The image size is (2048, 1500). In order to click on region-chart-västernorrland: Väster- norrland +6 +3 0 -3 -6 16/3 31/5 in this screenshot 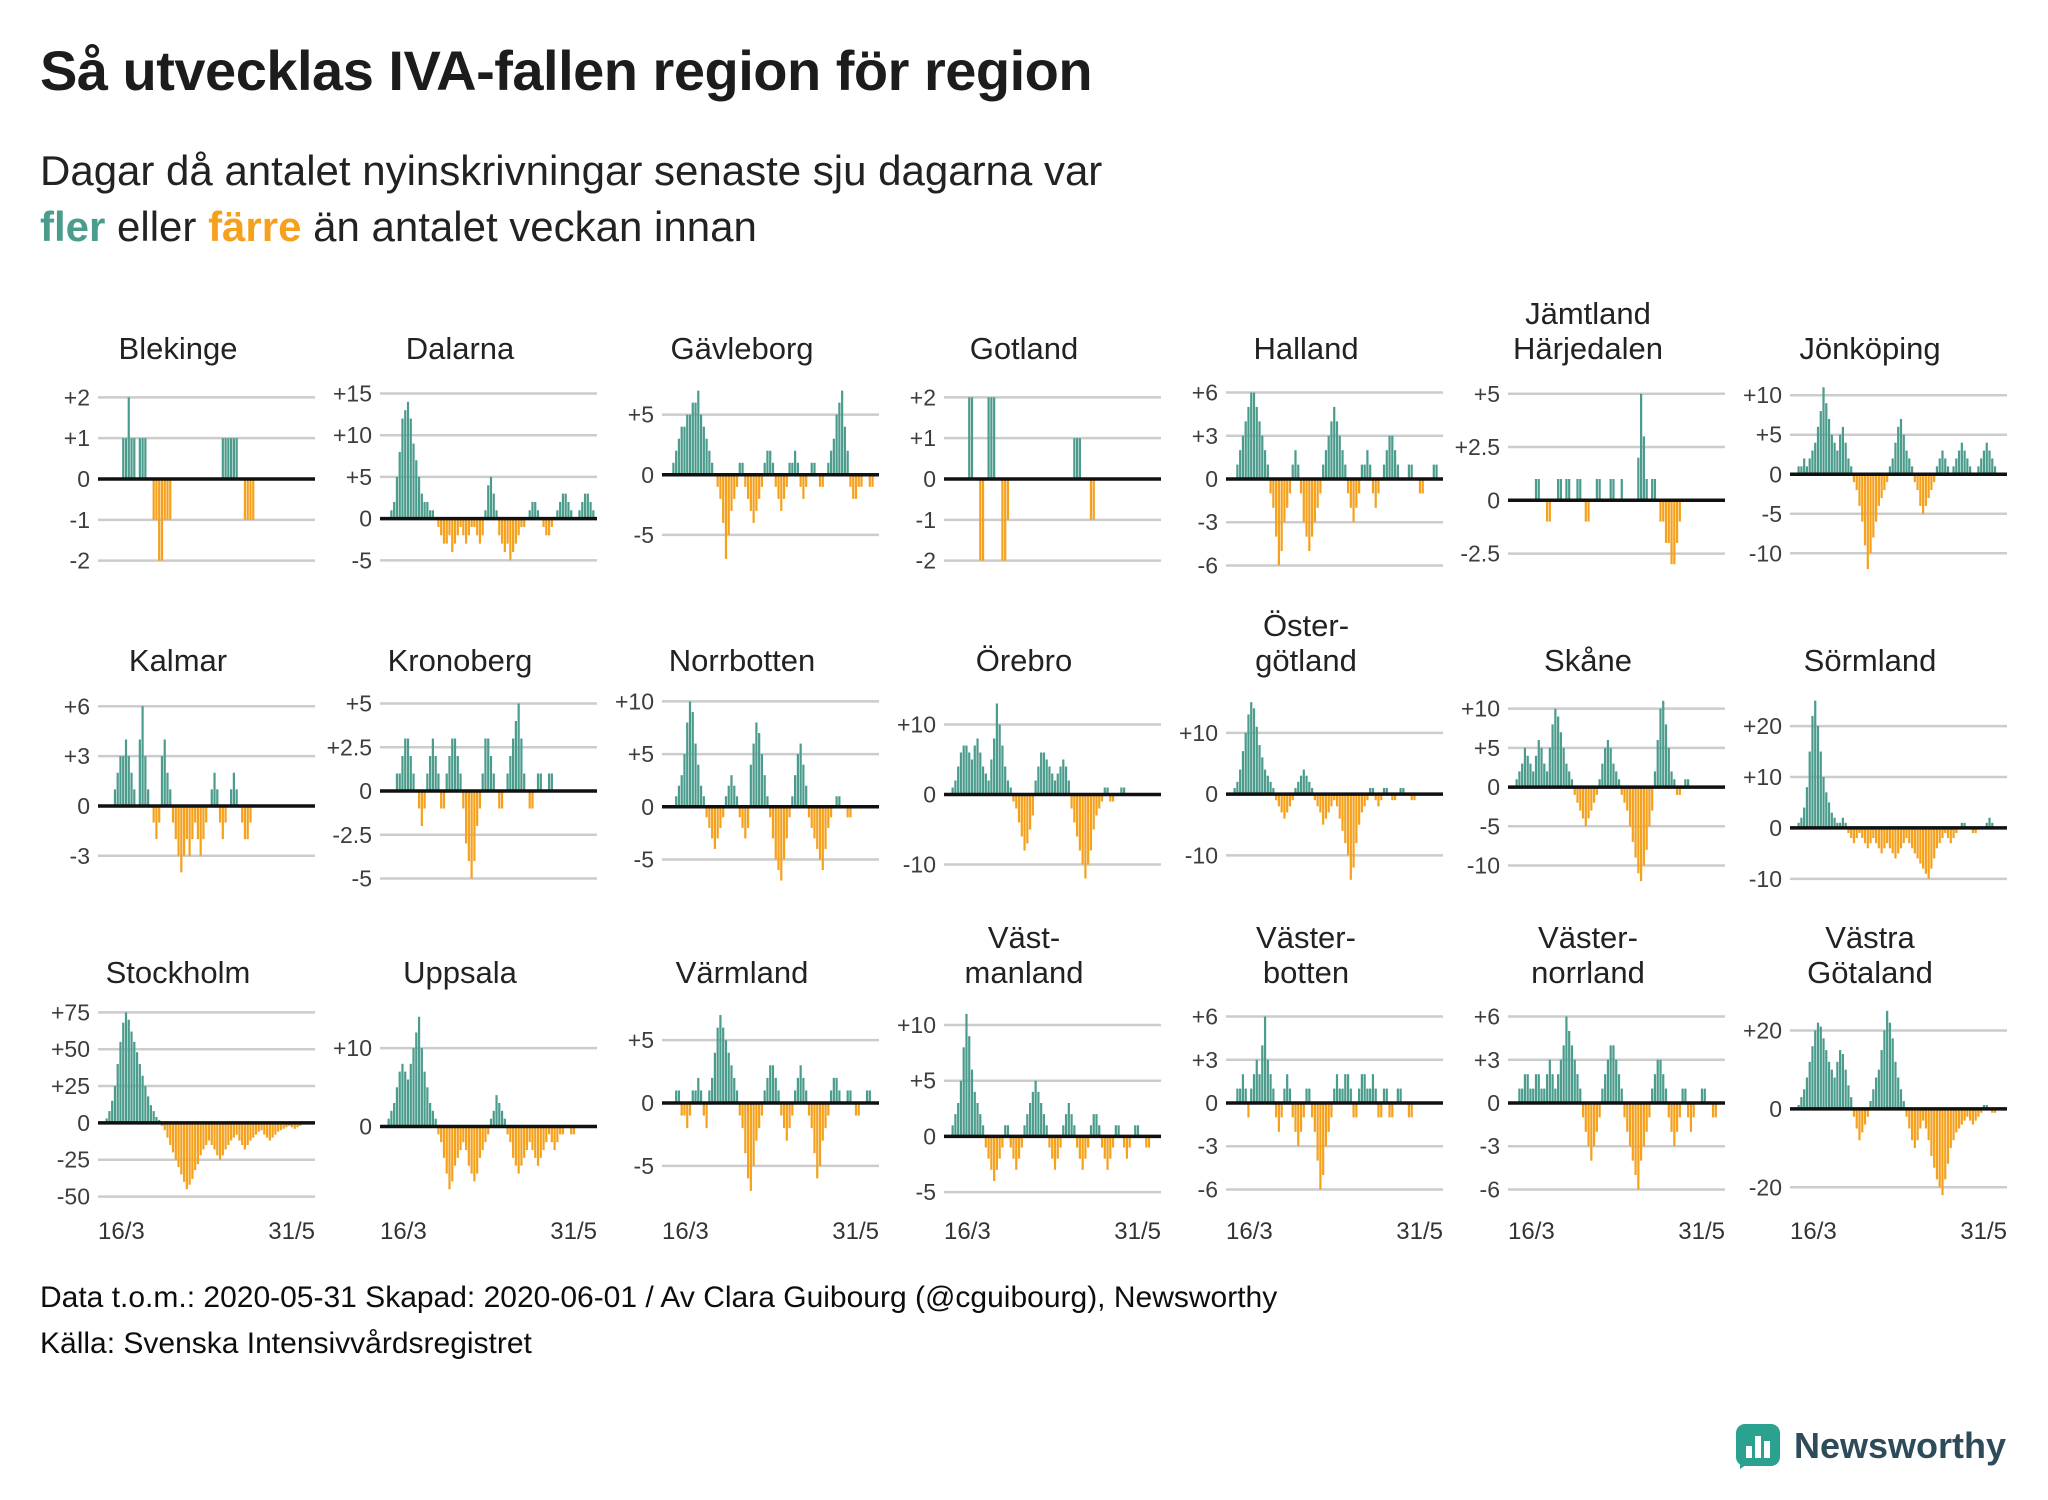, I will do `click(1588, 1082)`.